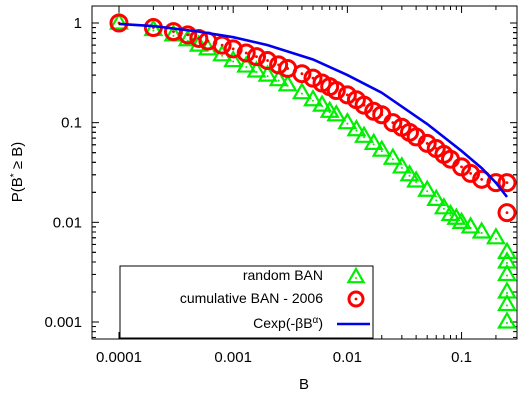  Describe the element at coordinates (233, 357) in the screenshot. I see `x-tick-label: 0.001` at that location.